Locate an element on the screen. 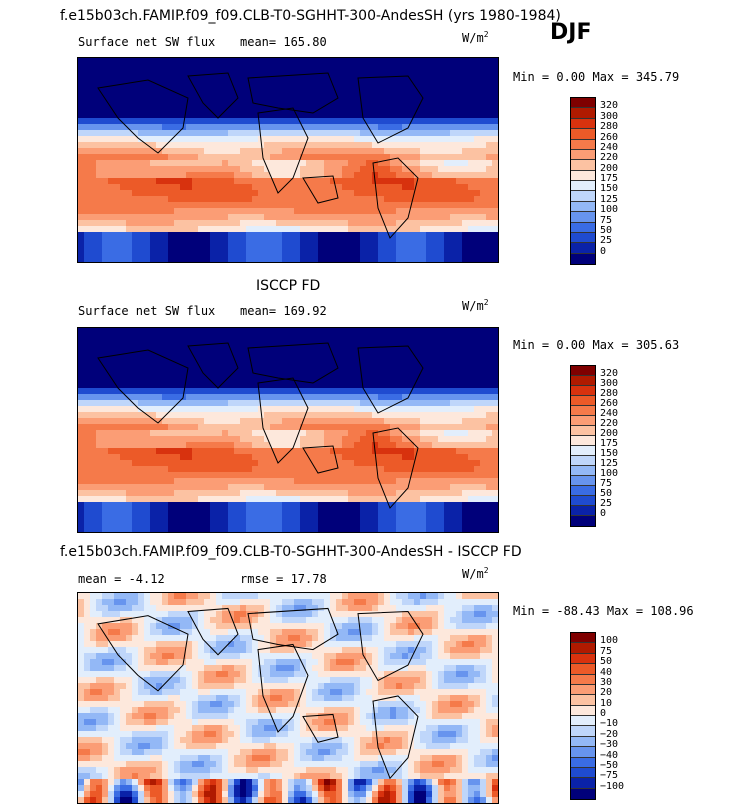  panel-1-map is located at coordinates (288, 160).